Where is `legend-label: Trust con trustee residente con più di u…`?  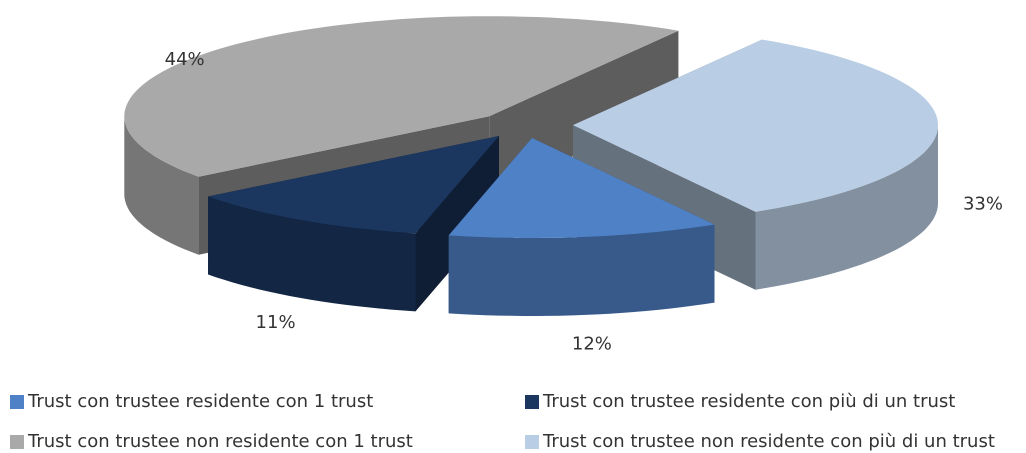
legend-label: Trust con trustee residente con più di u… is located at coordinates (748, 401).